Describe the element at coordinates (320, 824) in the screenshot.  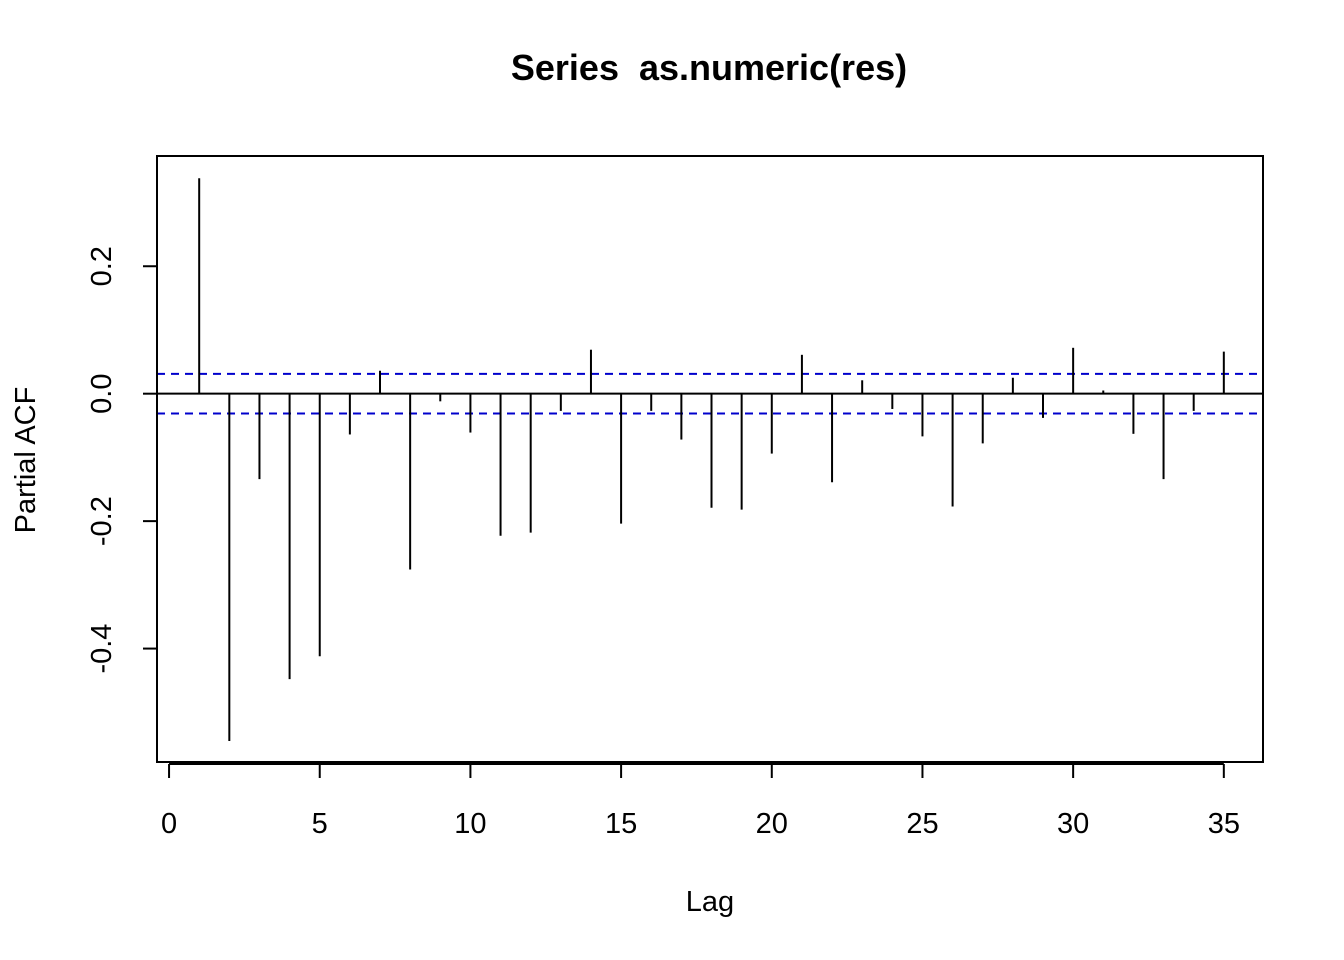
I see `x-tick-label: 5` at that location.